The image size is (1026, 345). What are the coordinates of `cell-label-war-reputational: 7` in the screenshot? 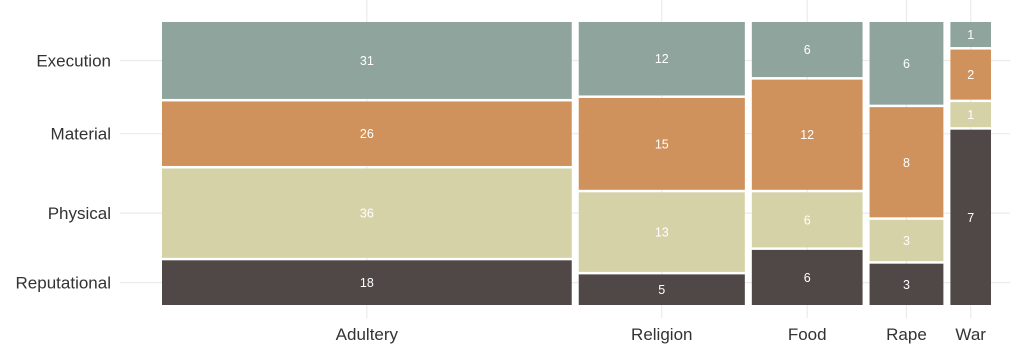 It's located at (970, 218).